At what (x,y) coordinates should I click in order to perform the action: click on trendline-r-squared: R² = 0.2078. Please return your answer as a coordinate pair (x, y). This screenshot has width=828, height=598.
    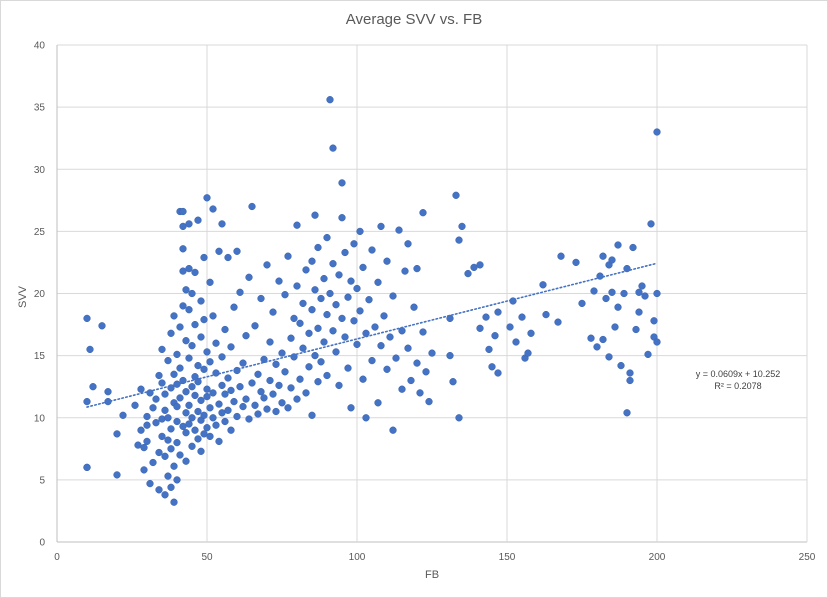
    Looking at the image, I should click on (737, 386).